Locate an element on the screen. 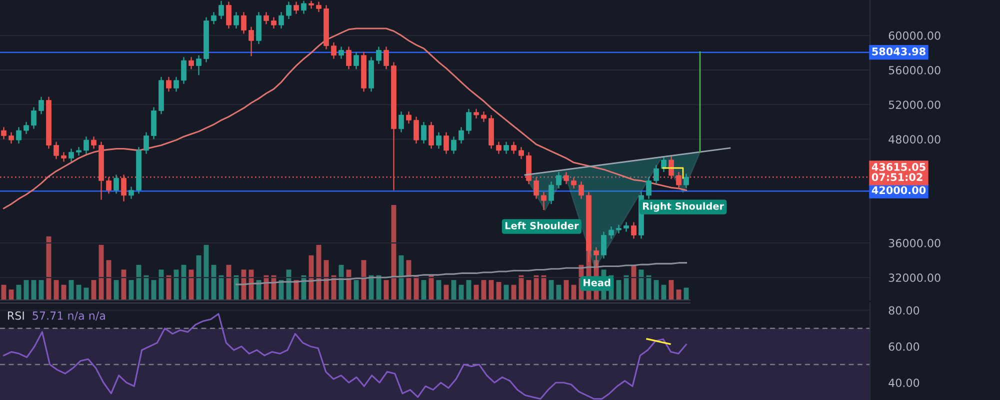 The height and width of the screenshot is (400, 1000). y-tick-label: 36000.00 is located at coordinates (914, 243).